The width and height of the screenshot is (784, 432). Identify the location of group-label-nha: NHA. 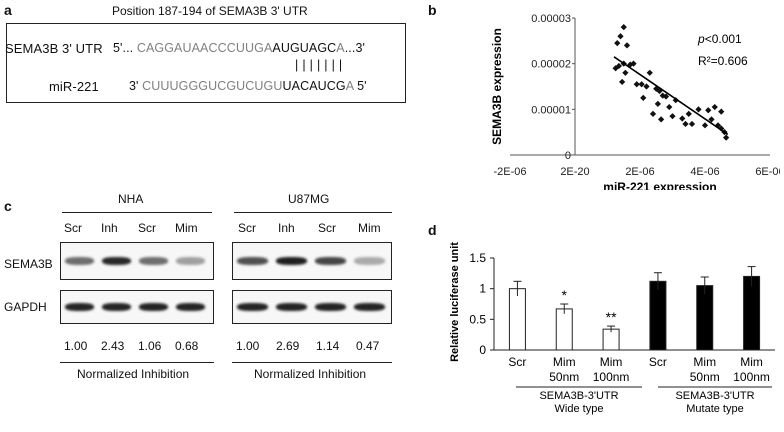
(131, 199).